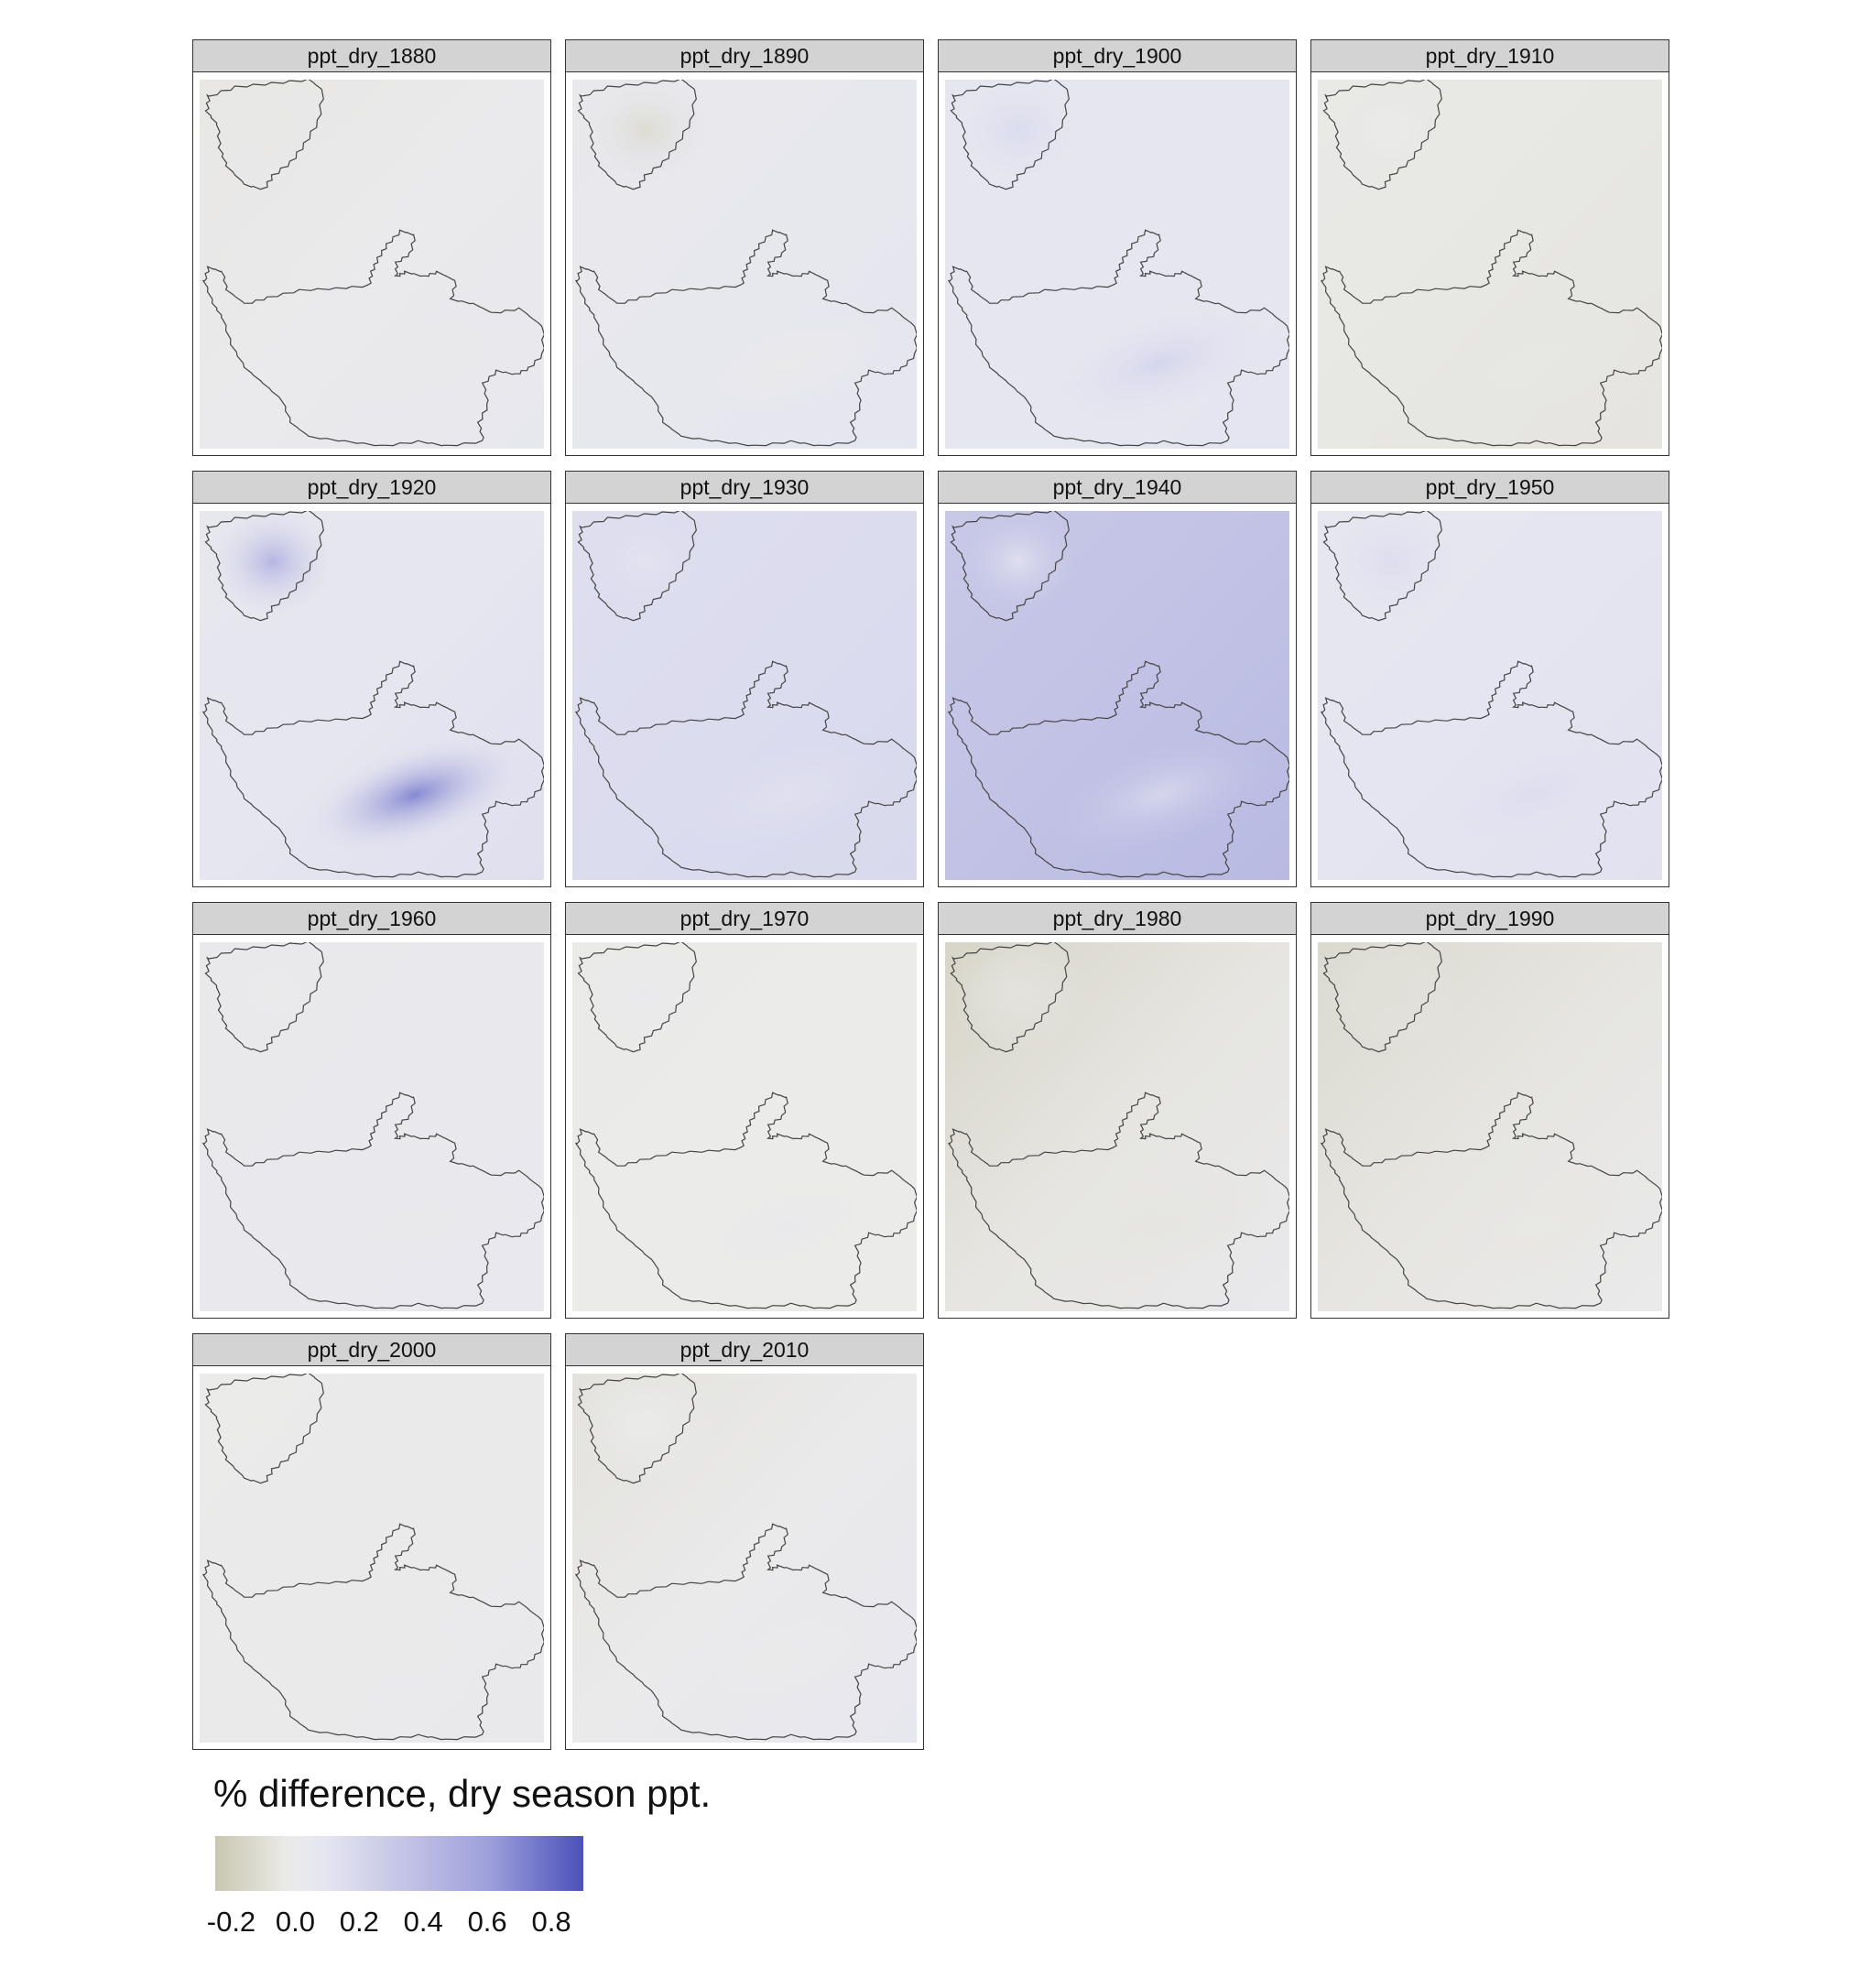  I want to click on panel-title: ppt_dry_1940, so click(1117, 488).